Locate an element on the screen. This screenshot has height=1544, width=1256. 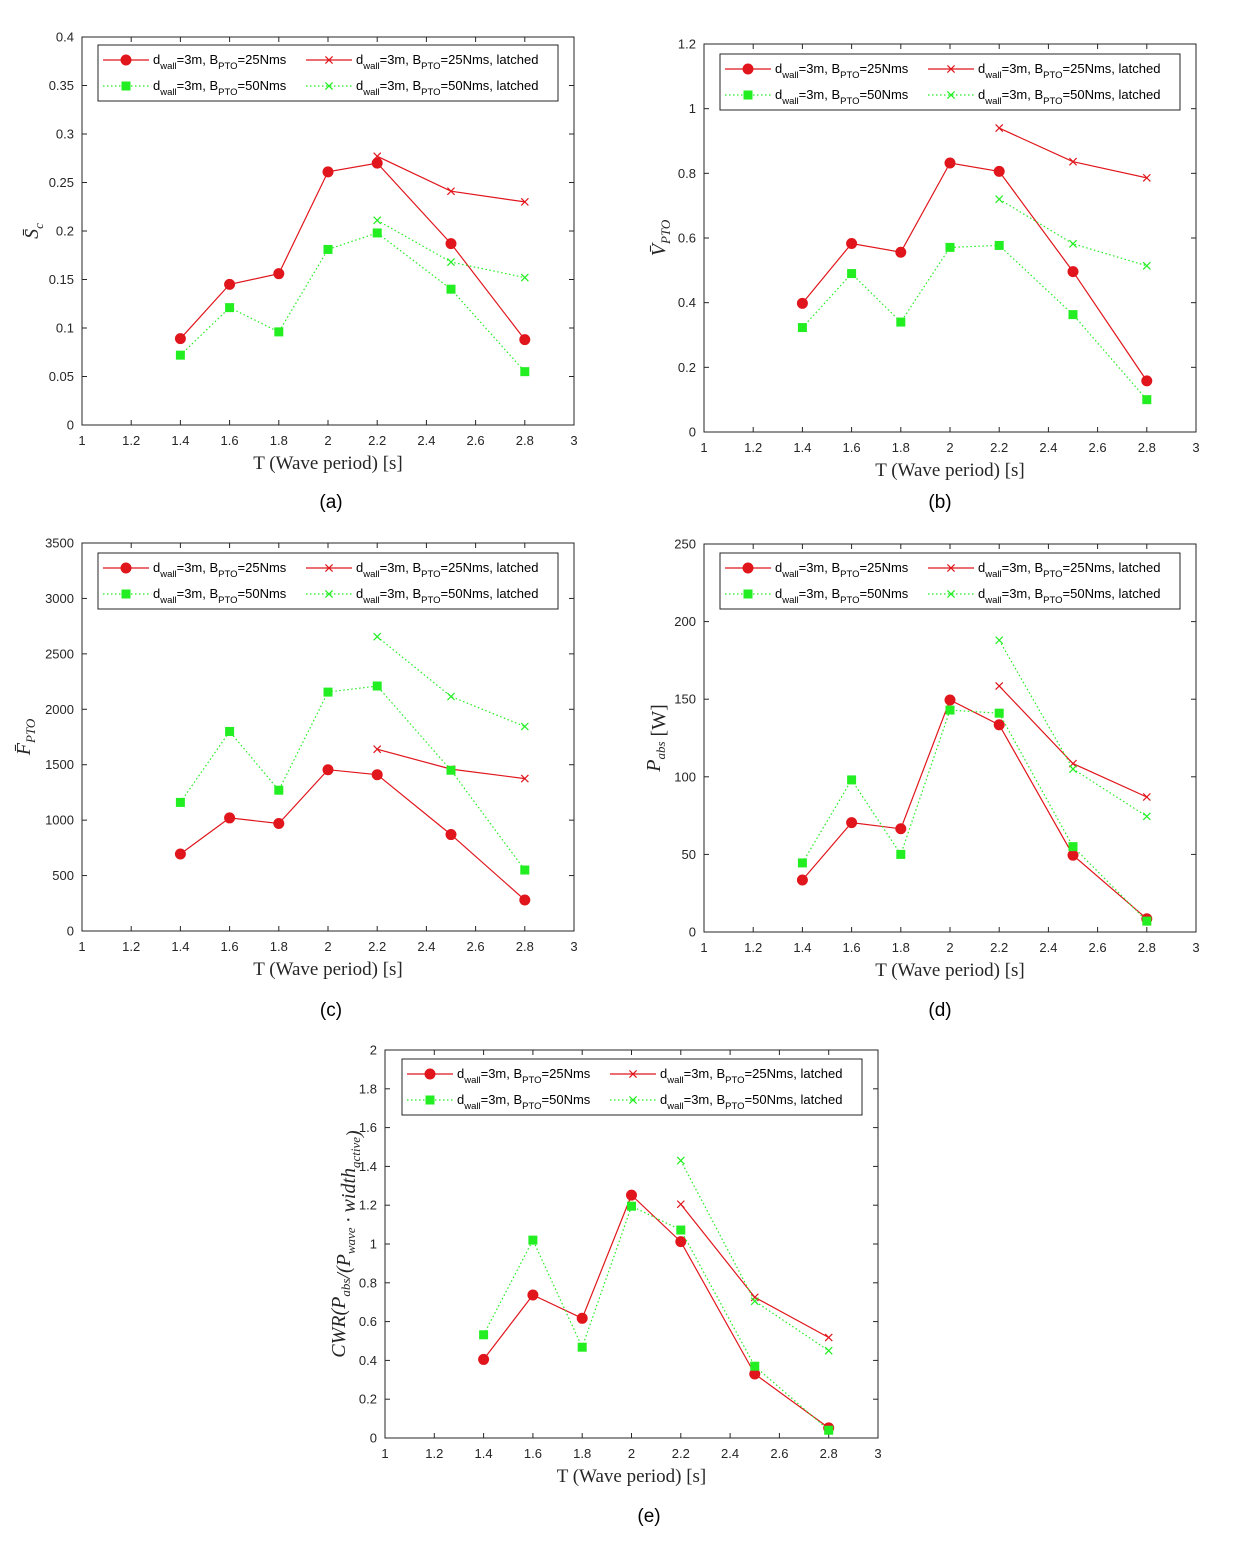
y-axis-label: V̄PTO is located at coordinates (660, 237).